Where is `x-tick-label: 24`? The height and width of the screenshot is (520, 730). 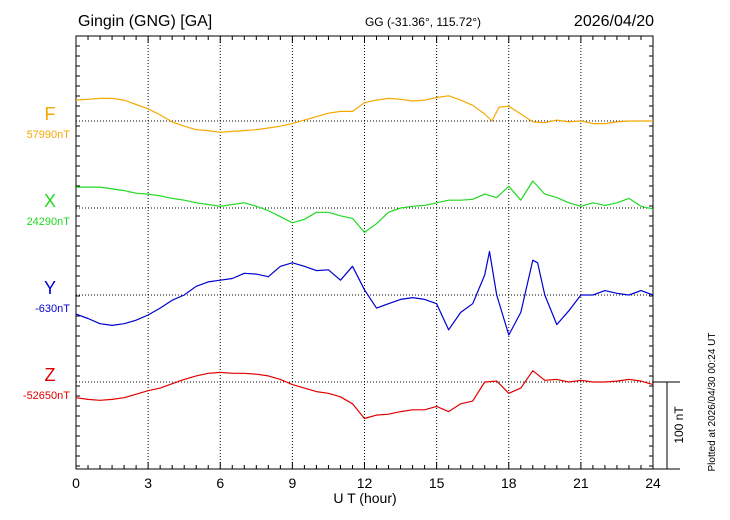
x-tick-label: 24 is located at coordinates (653, 483).